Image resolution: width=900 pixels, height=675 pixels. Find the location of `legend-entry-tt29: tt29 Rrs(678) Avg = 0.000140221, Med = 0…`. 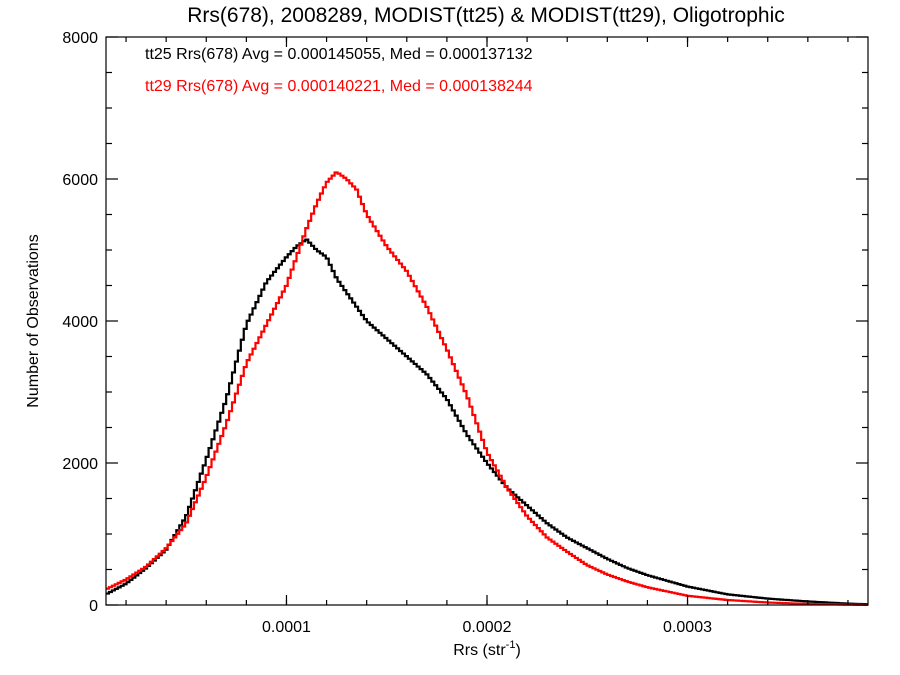

legend-entry-tt29: tt29 Rrs(678) Avg = 0.000140221, Med = 0… is located at coordinates (339, 86).